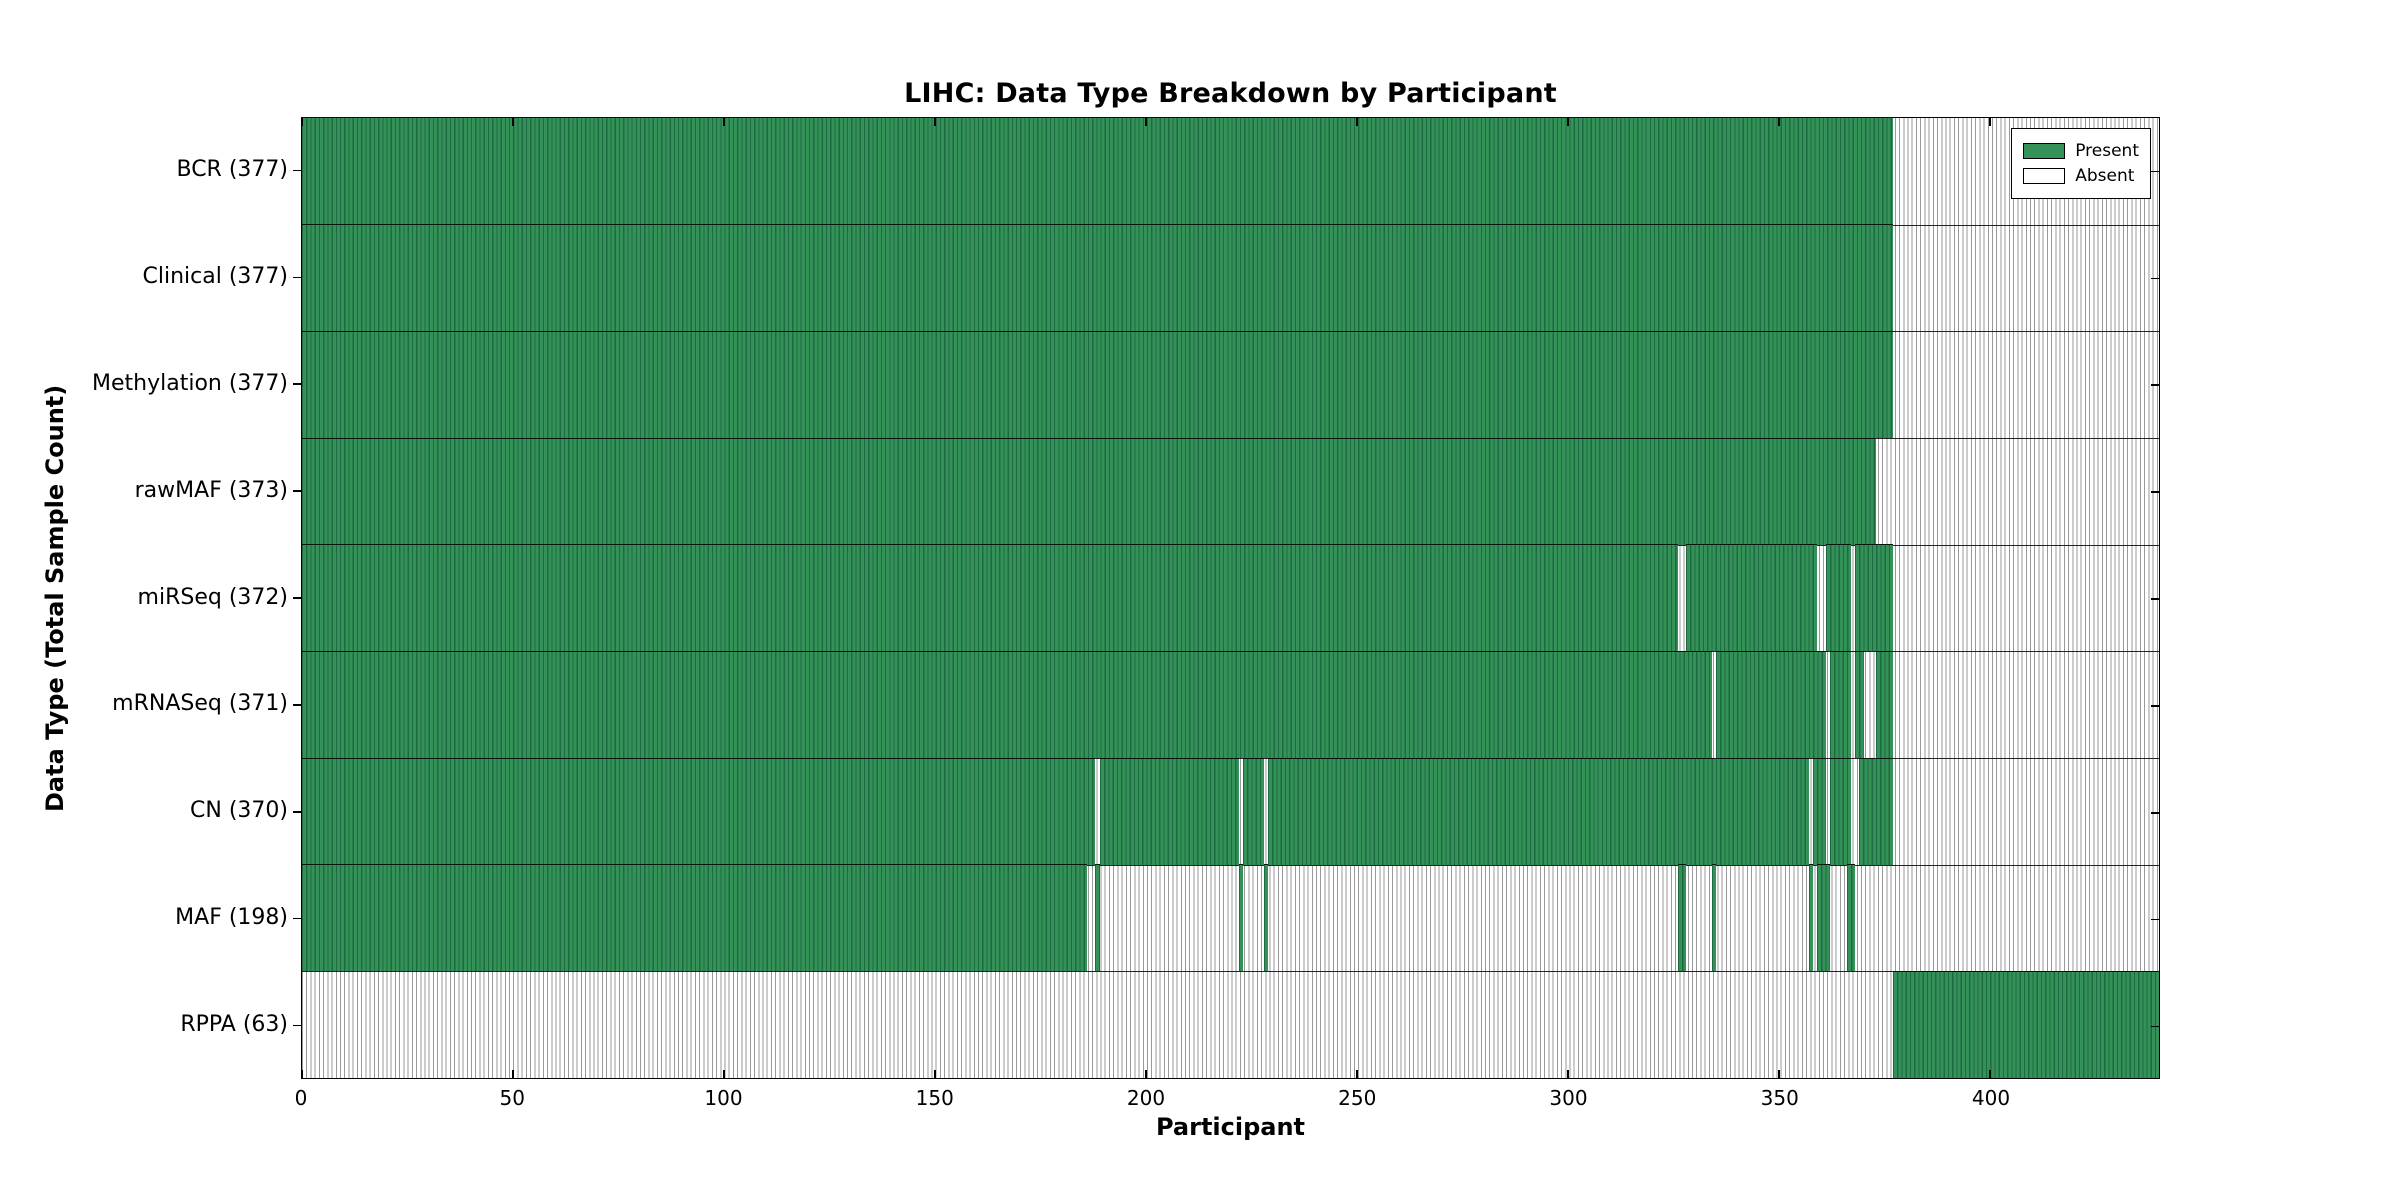 This screenshot has height=1200, width=2400. Describe the element at coordinates (239, 811) in the screenshot. I see `y-tick-label: CN (370)` at that location.